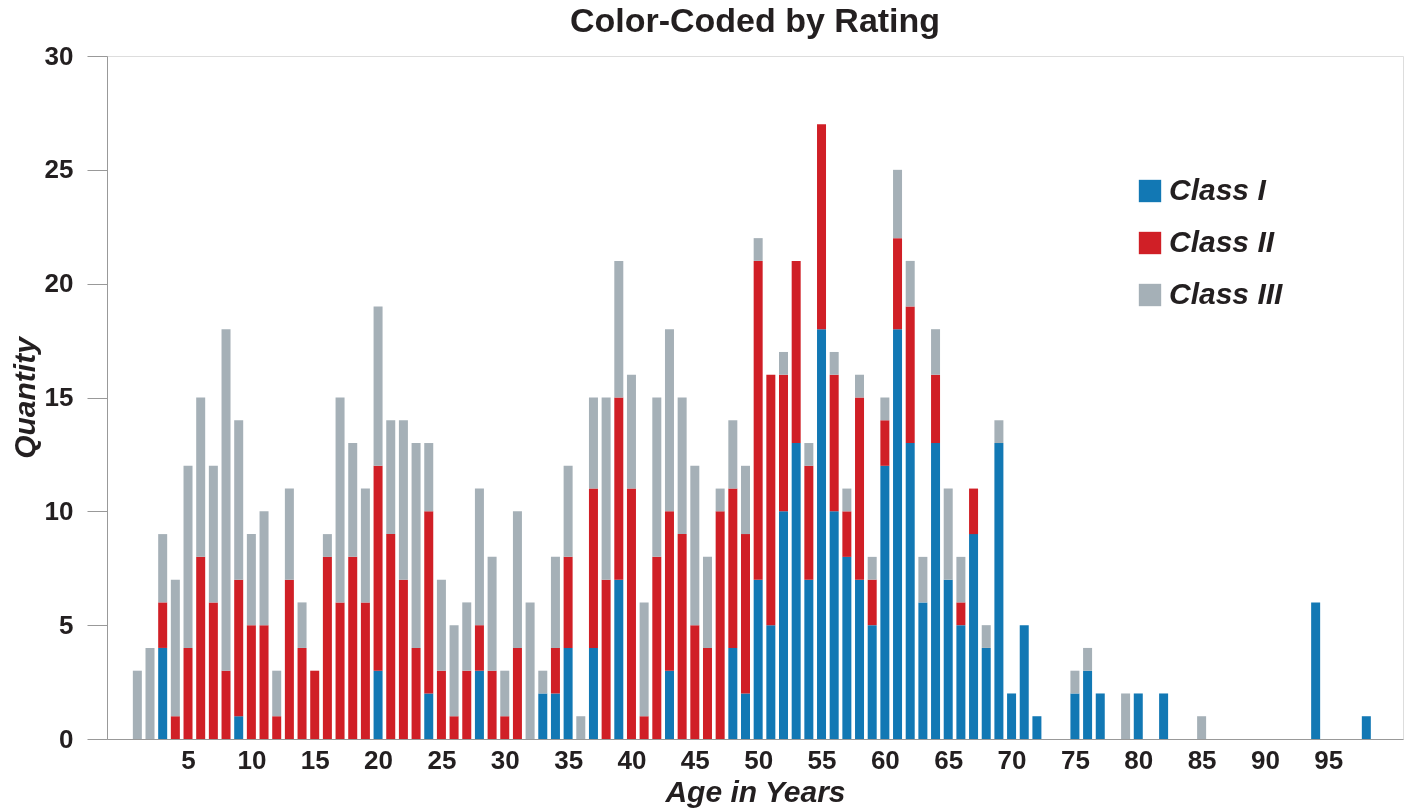  I want to click on x-tick-label: 80, so click(1139, 759).